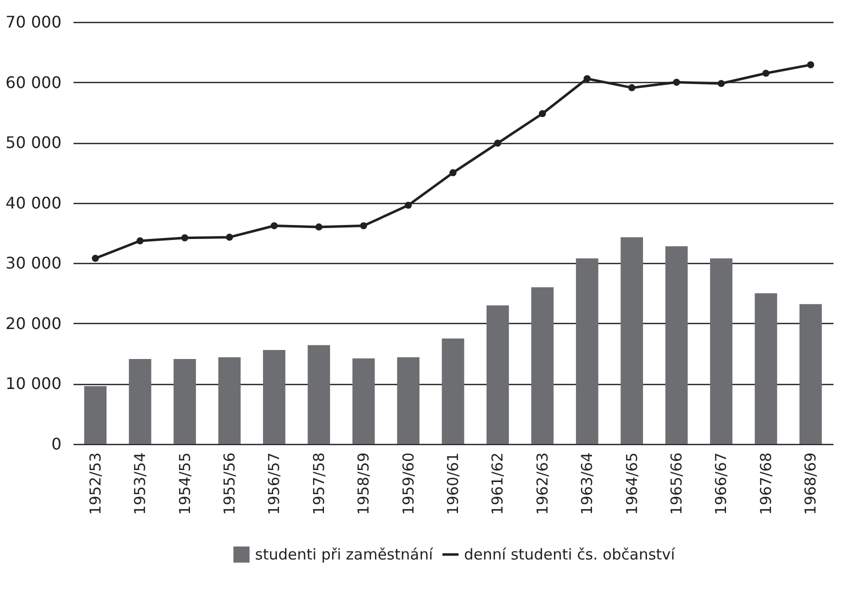 The width and height of the screenshot is (859, 590). What do you see at coordinates (344, 555) in the screenshot?
I see `legend-label: studenti při zaměstnání` at bounding box center [344, 555].